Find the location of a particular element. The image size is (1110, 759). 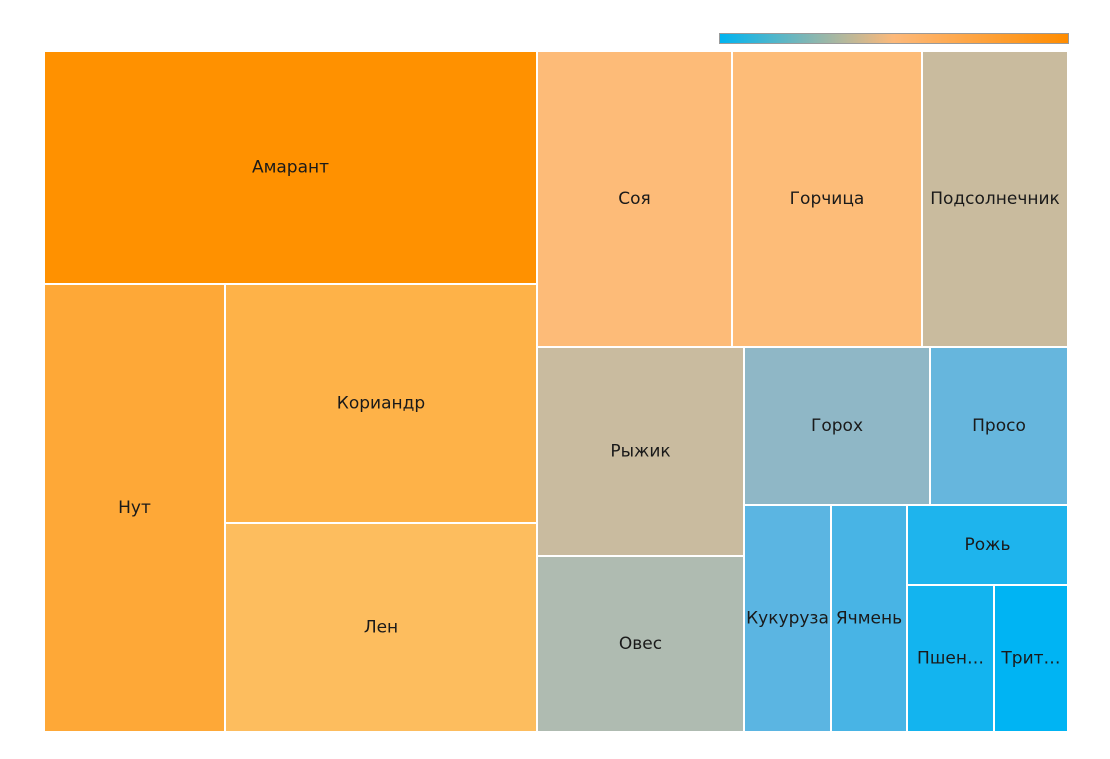

treemap-label: Подсолнечник is located at coordinates (995, 199).